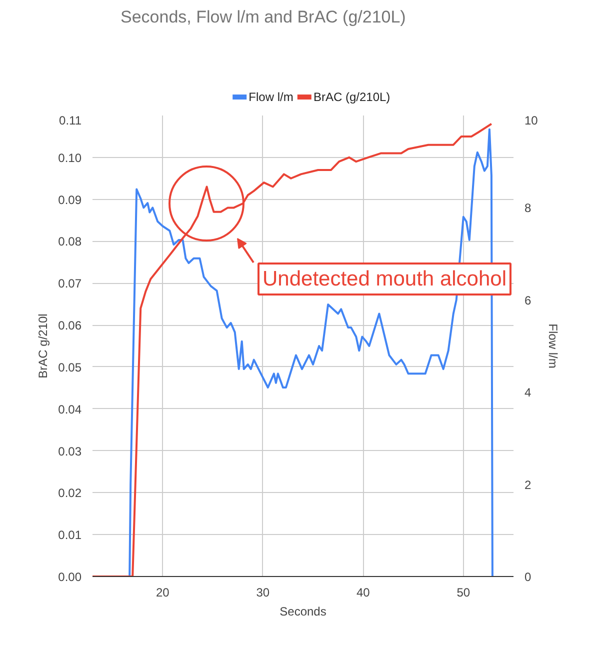 Image resolution: width=603 pixels, height=659 pixels. I want to click on y-tick-label: 0.10, so click(70, 157).